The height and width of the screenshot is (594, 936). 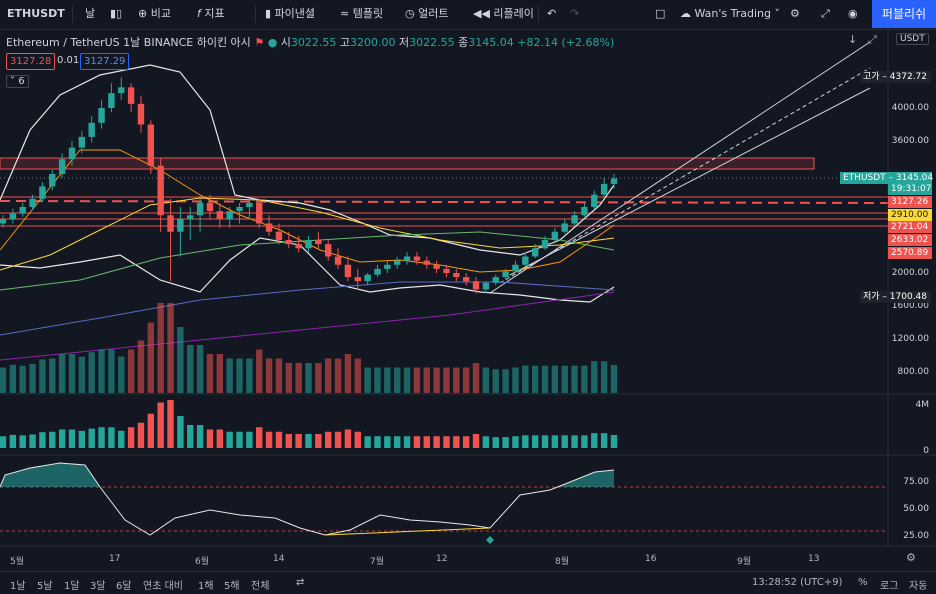 What do you see at coordinates (797, 582) in the screenshot?
I see `clock-timezone: 13:28:52 (UTC+9)` at bounding box center [797, 582].